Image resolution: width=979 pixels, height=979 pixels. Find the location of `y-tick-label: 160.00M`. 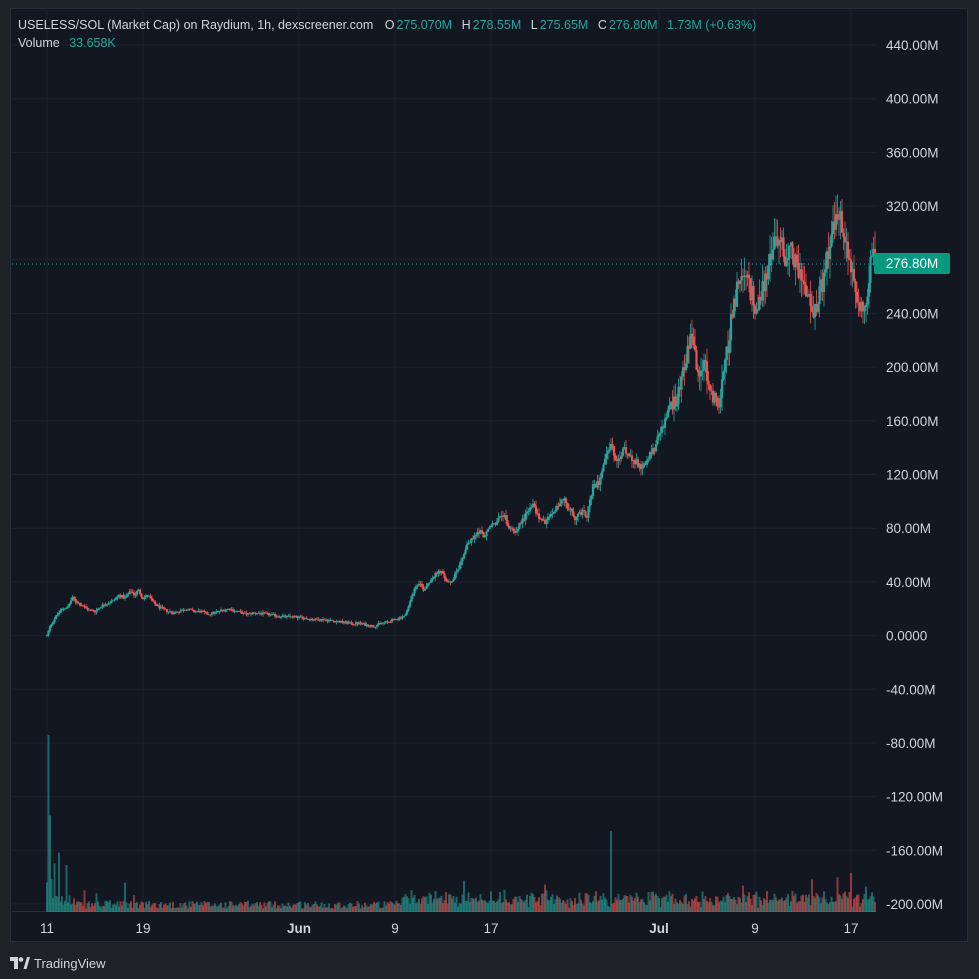

y-tick-label: 160.00M is located at coordinates (912, 421).